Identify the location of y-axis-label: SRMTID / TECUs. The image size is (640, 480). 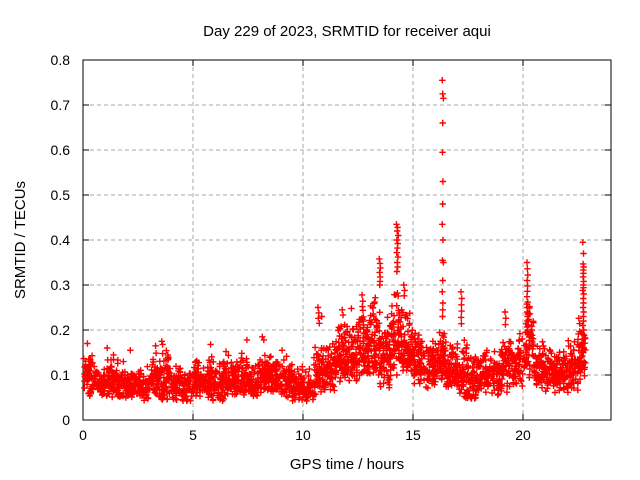
(20, 240).